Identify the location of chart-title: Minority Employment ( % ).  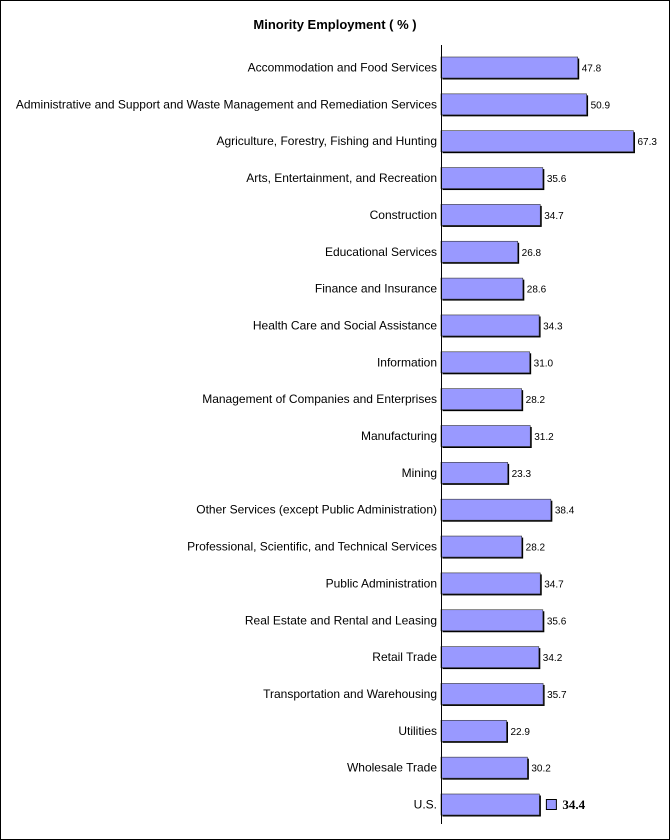
(334, 24).